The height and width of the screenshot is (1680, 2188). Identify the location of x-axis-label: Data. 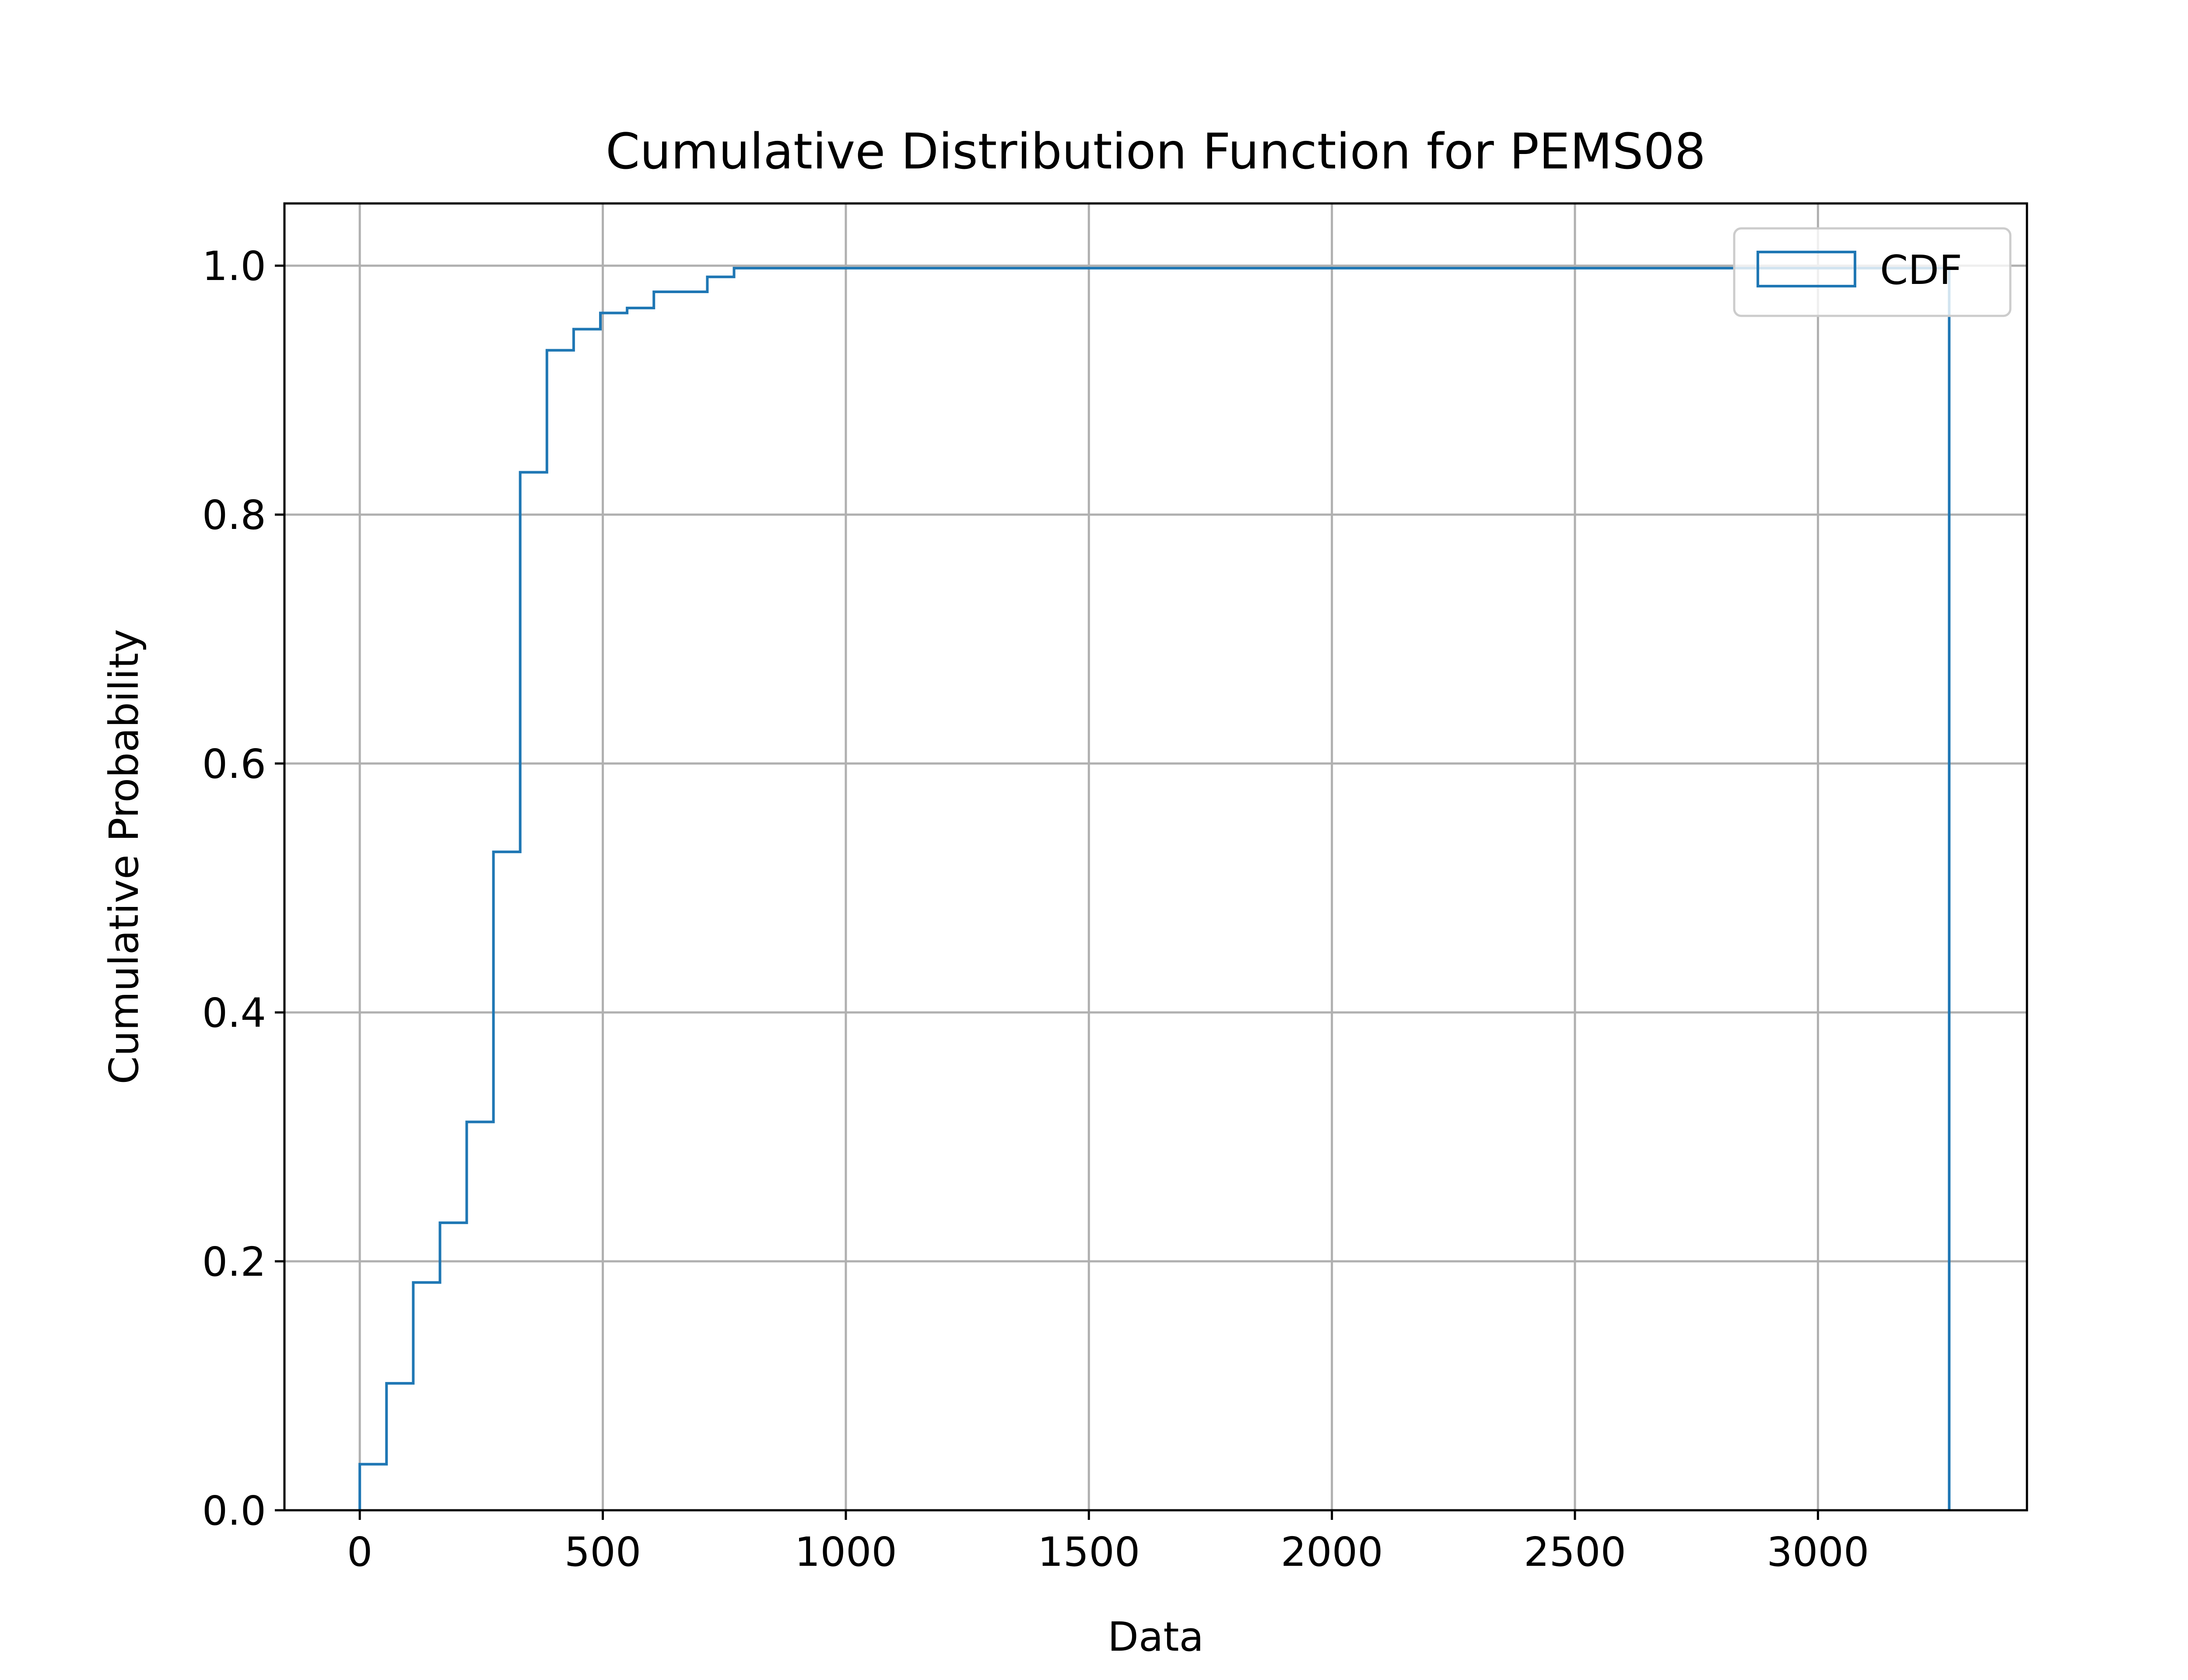
(1156, 1637).